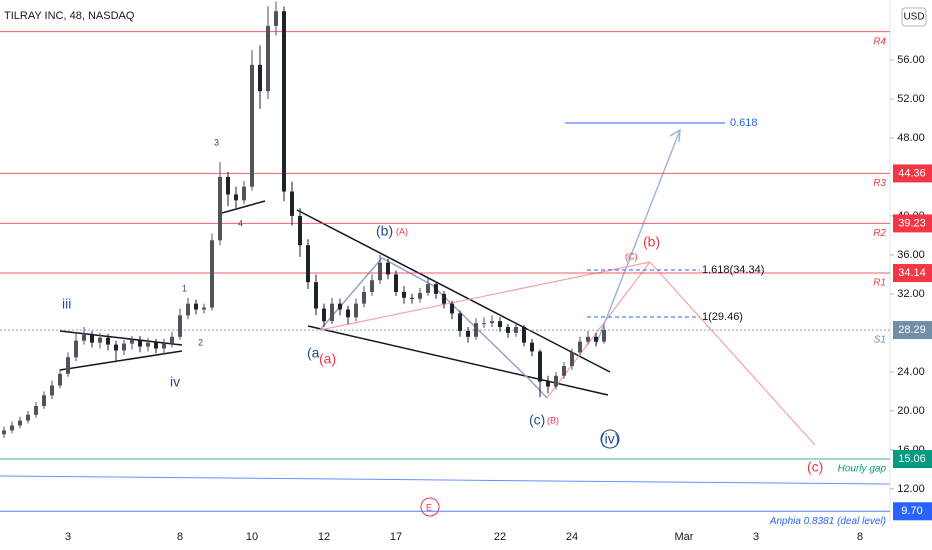 The height and width of the screenshot is (550, 932). Describe the element at coordinates (68, 537) in the screenshot. I see `x-tick-label: 3` at that location.